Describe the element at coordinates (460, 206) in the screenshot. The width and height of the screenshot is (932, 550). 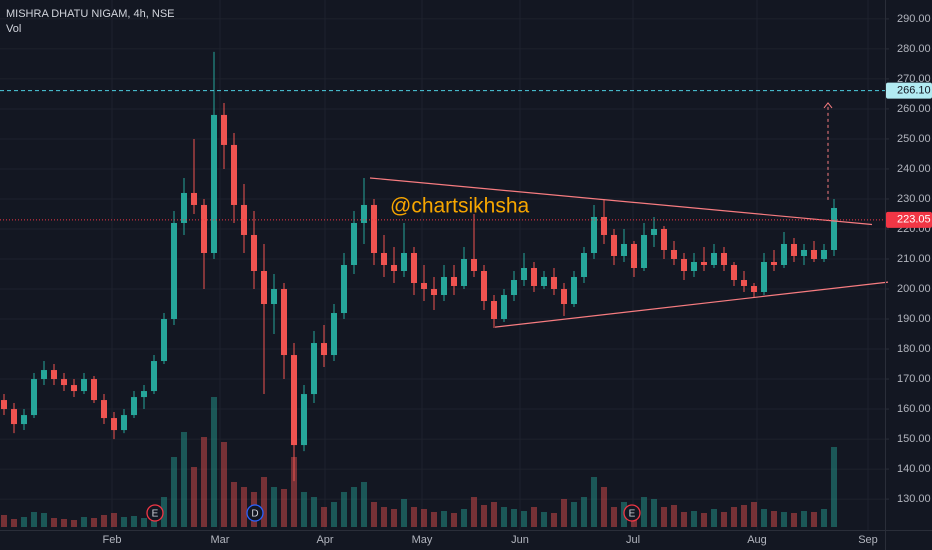
I see `watermark: @chartsikhsha` at that location.